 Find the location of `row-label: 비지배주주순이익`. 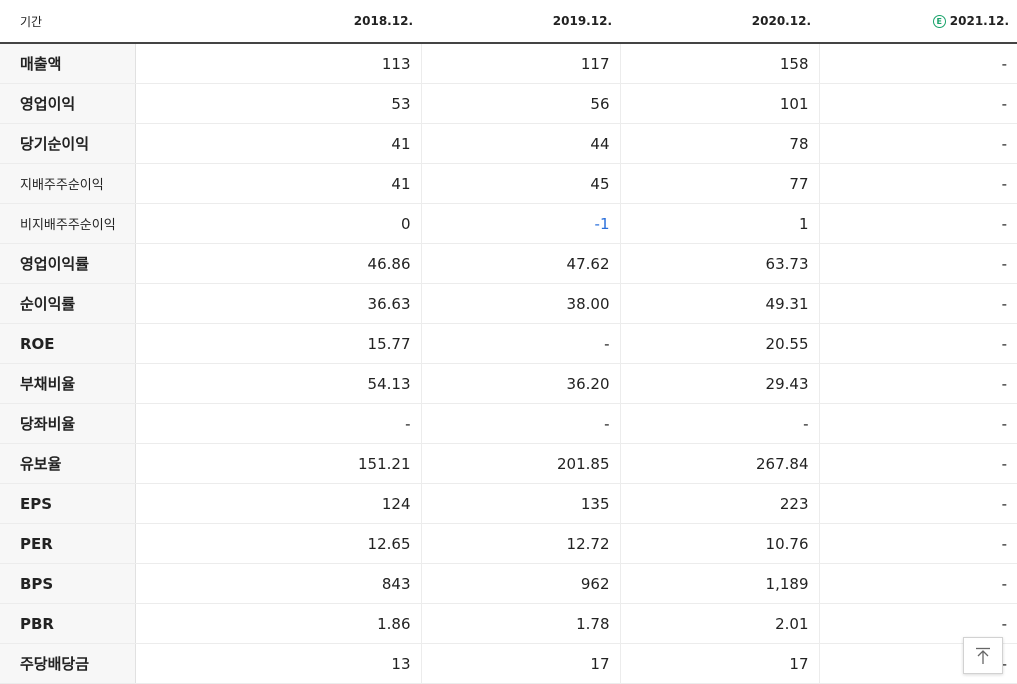

row-label: 비지배주주순이익 is located at coordinates (68, 223).